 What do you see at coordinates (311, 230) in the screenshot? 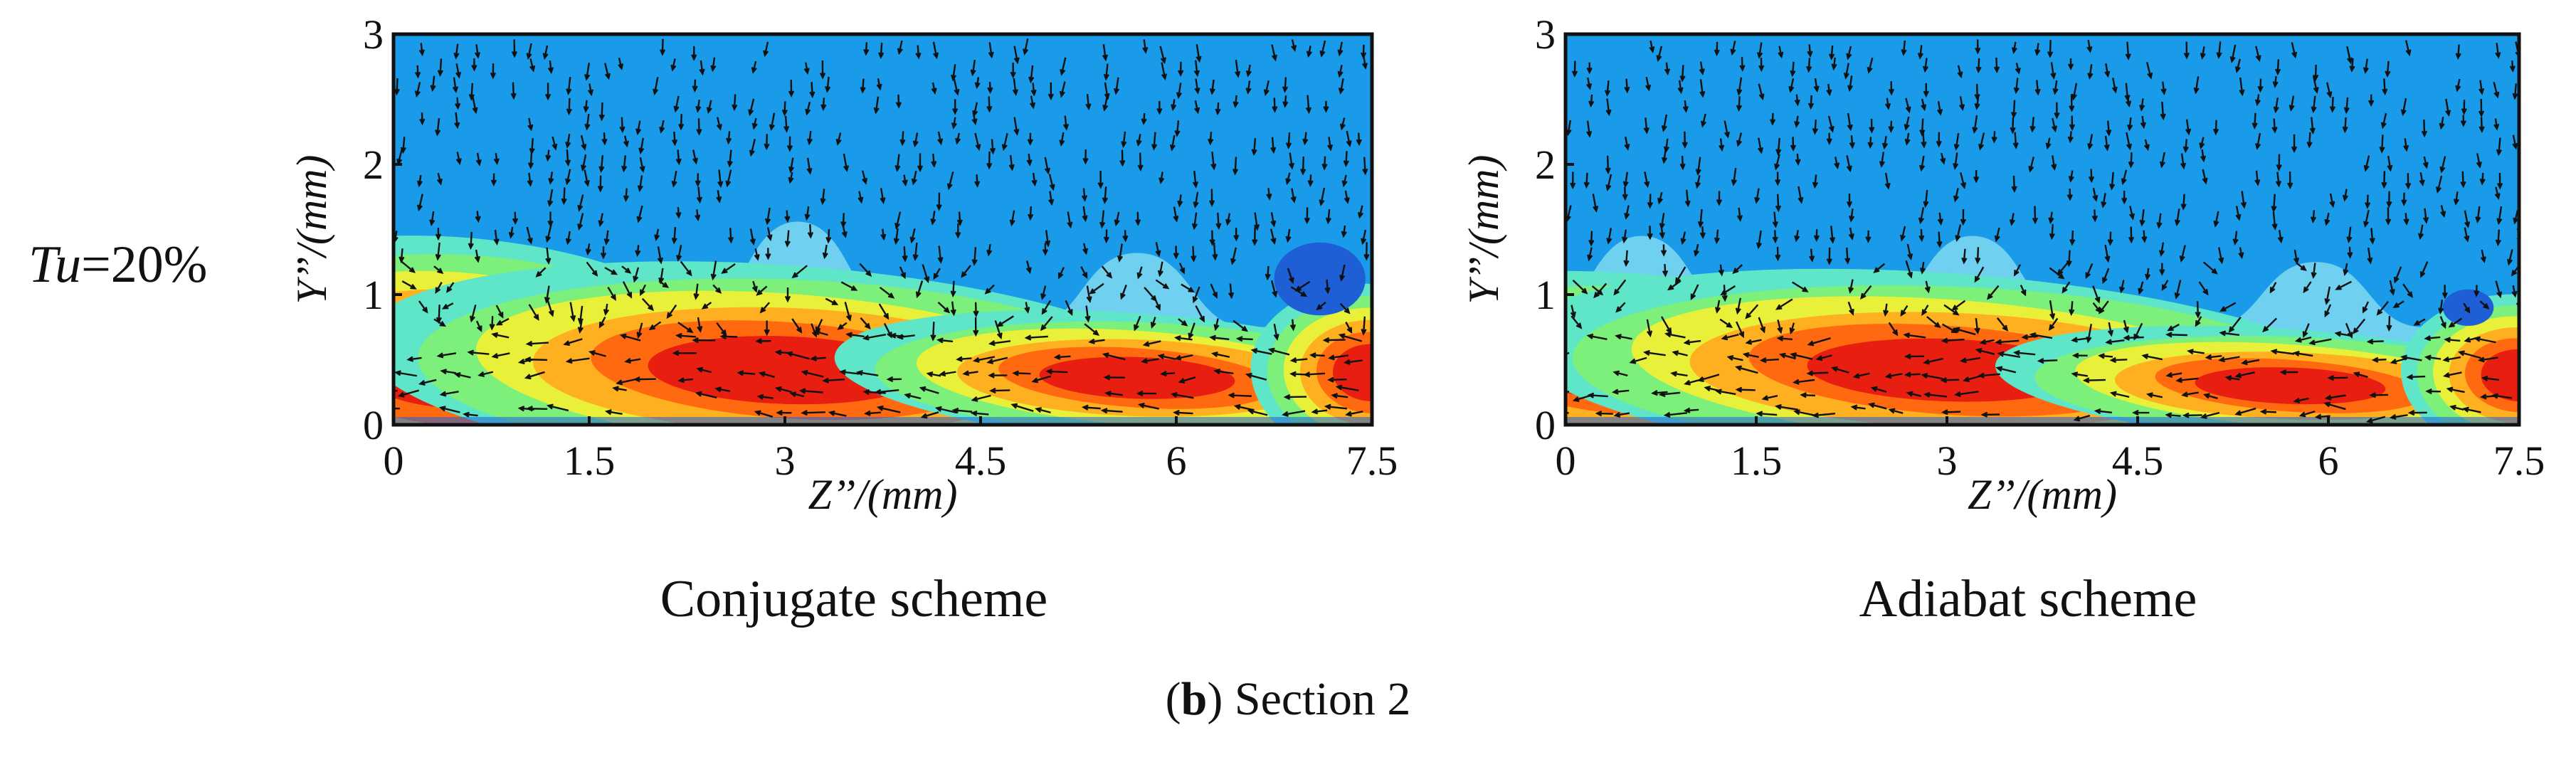
I see `y-axis-label: Y’’/(mm)` at bounding box center [311, 230].